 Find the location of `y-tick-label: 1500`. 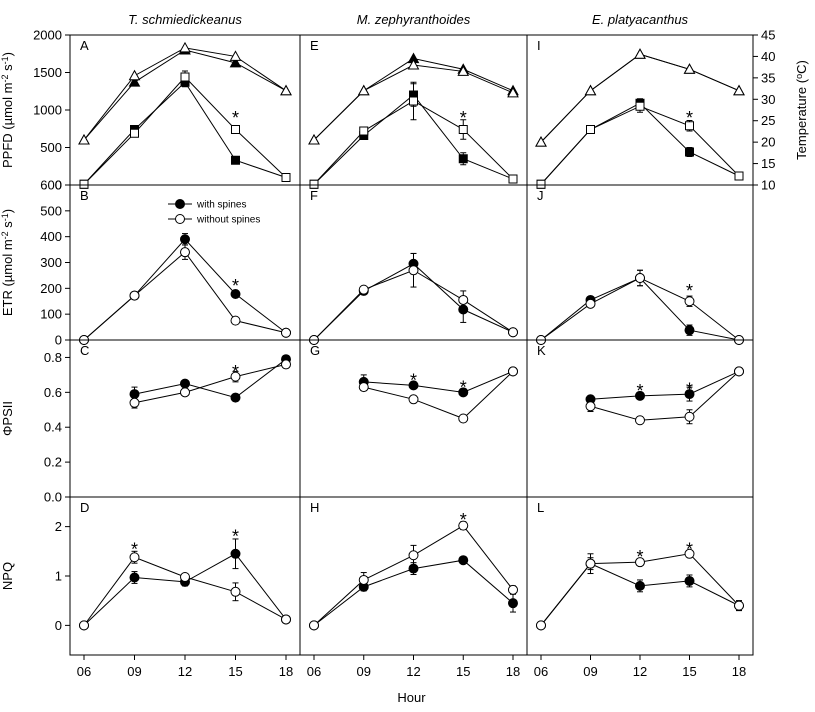

y-tick-label: 1500 is located at coordinates (47, 72).